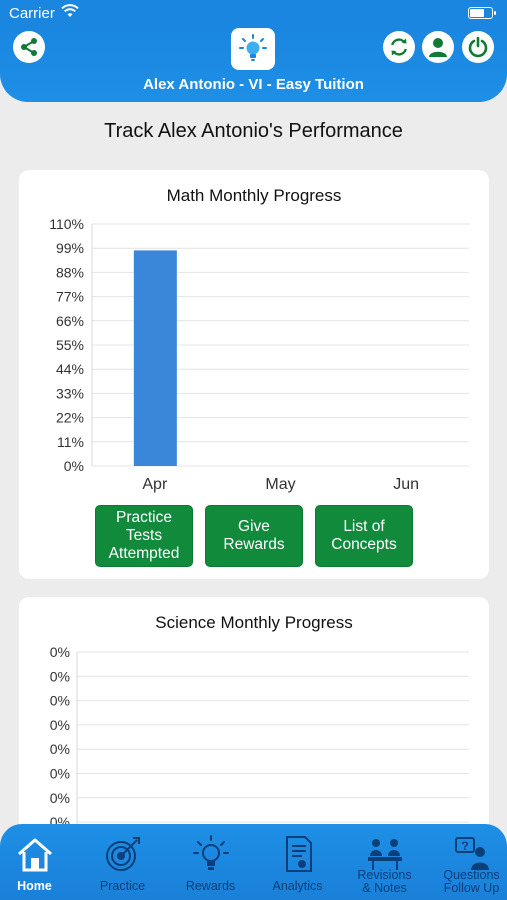 Image resolution: width=507 pixels, height=900 pixels. Describe the element at coordinates (384, 854) in the screenshot. I see `study-group-icon` at that location.